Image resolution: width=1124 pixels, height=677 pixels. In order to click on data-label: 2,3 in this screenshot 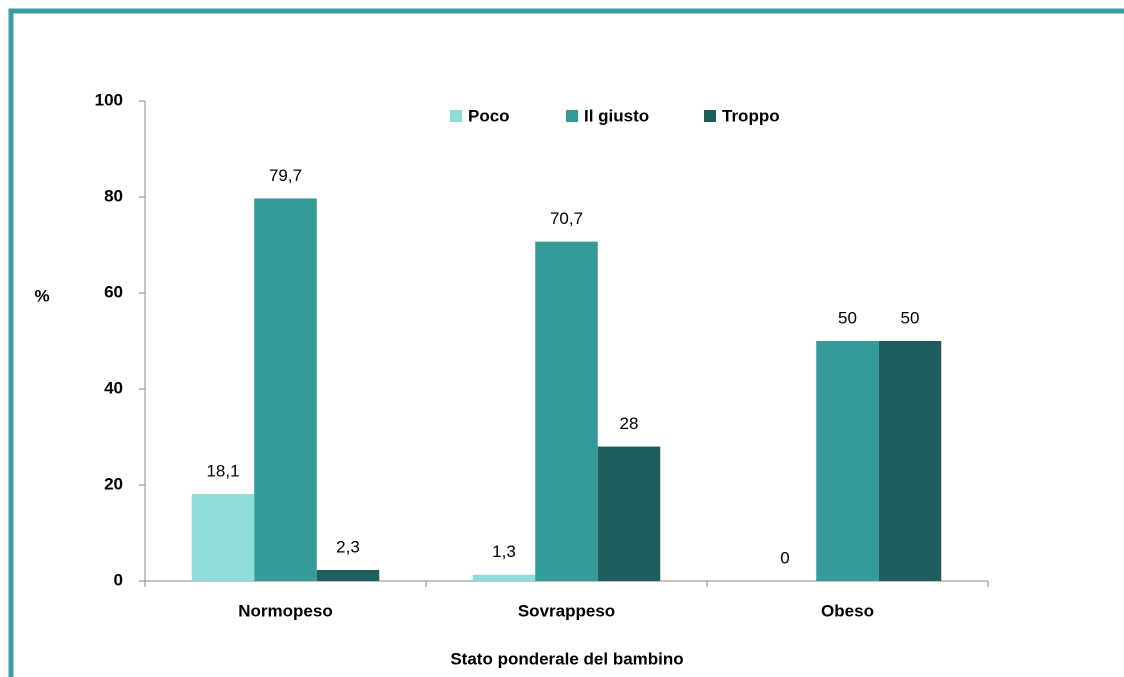, I will do `click(348, 546)`.